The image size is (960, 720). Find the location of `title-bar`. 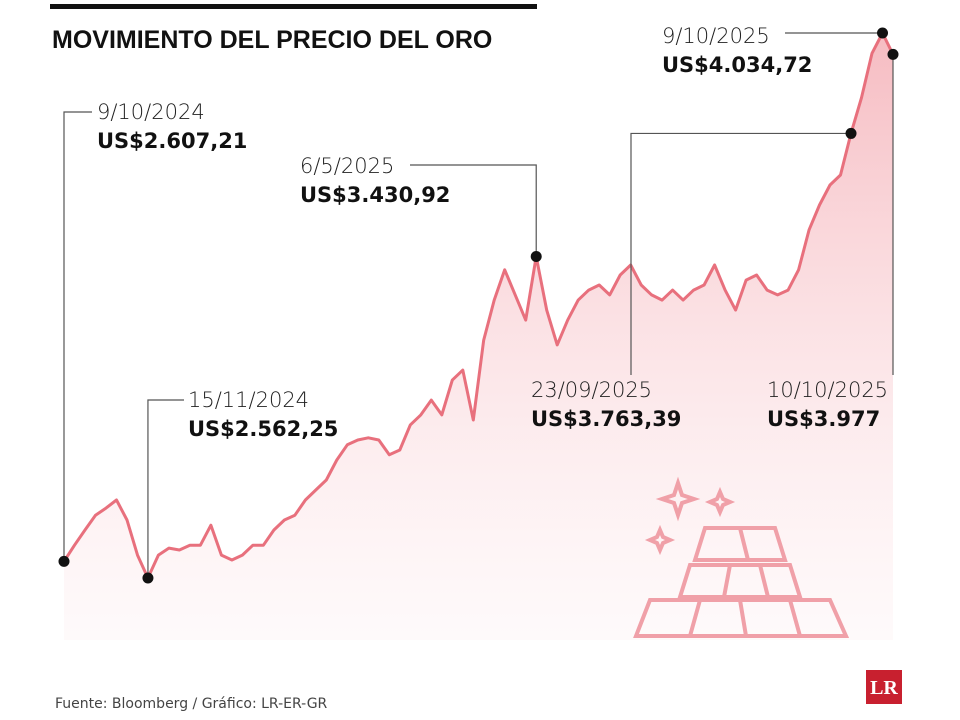

title-bar is located at coordinates (293, 6).